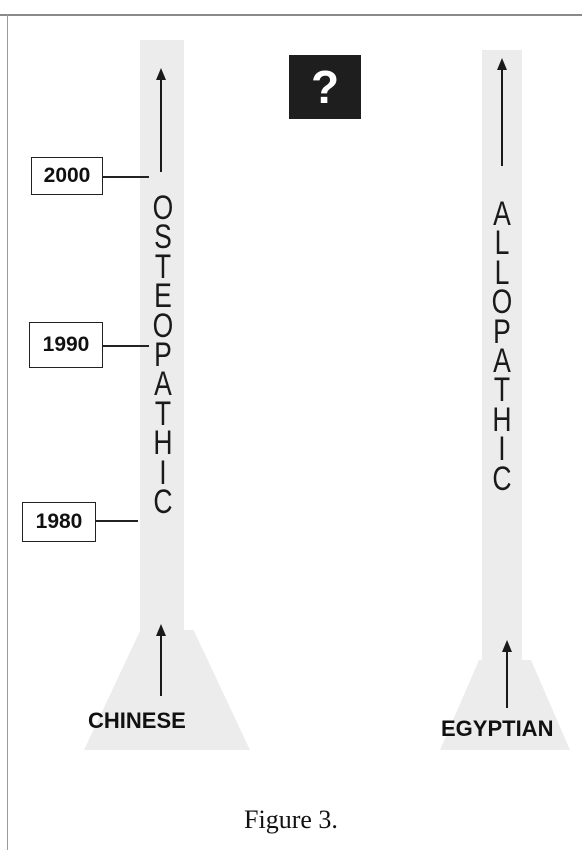 The width and height of the screenshot is (582, 850). Describe the element at coordinates (59, 522) in the screenshot. I see `year-box-1980: 1980` at that location.